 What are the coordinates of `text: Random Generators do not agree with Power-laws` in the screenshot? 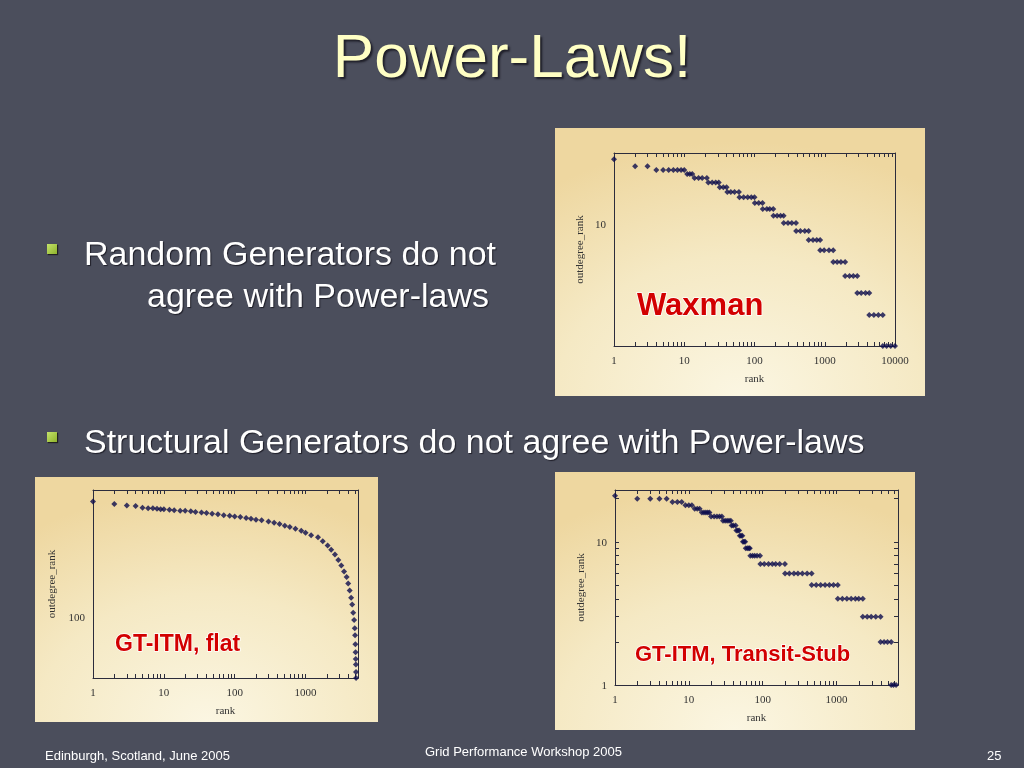 It's located at (291, 274).